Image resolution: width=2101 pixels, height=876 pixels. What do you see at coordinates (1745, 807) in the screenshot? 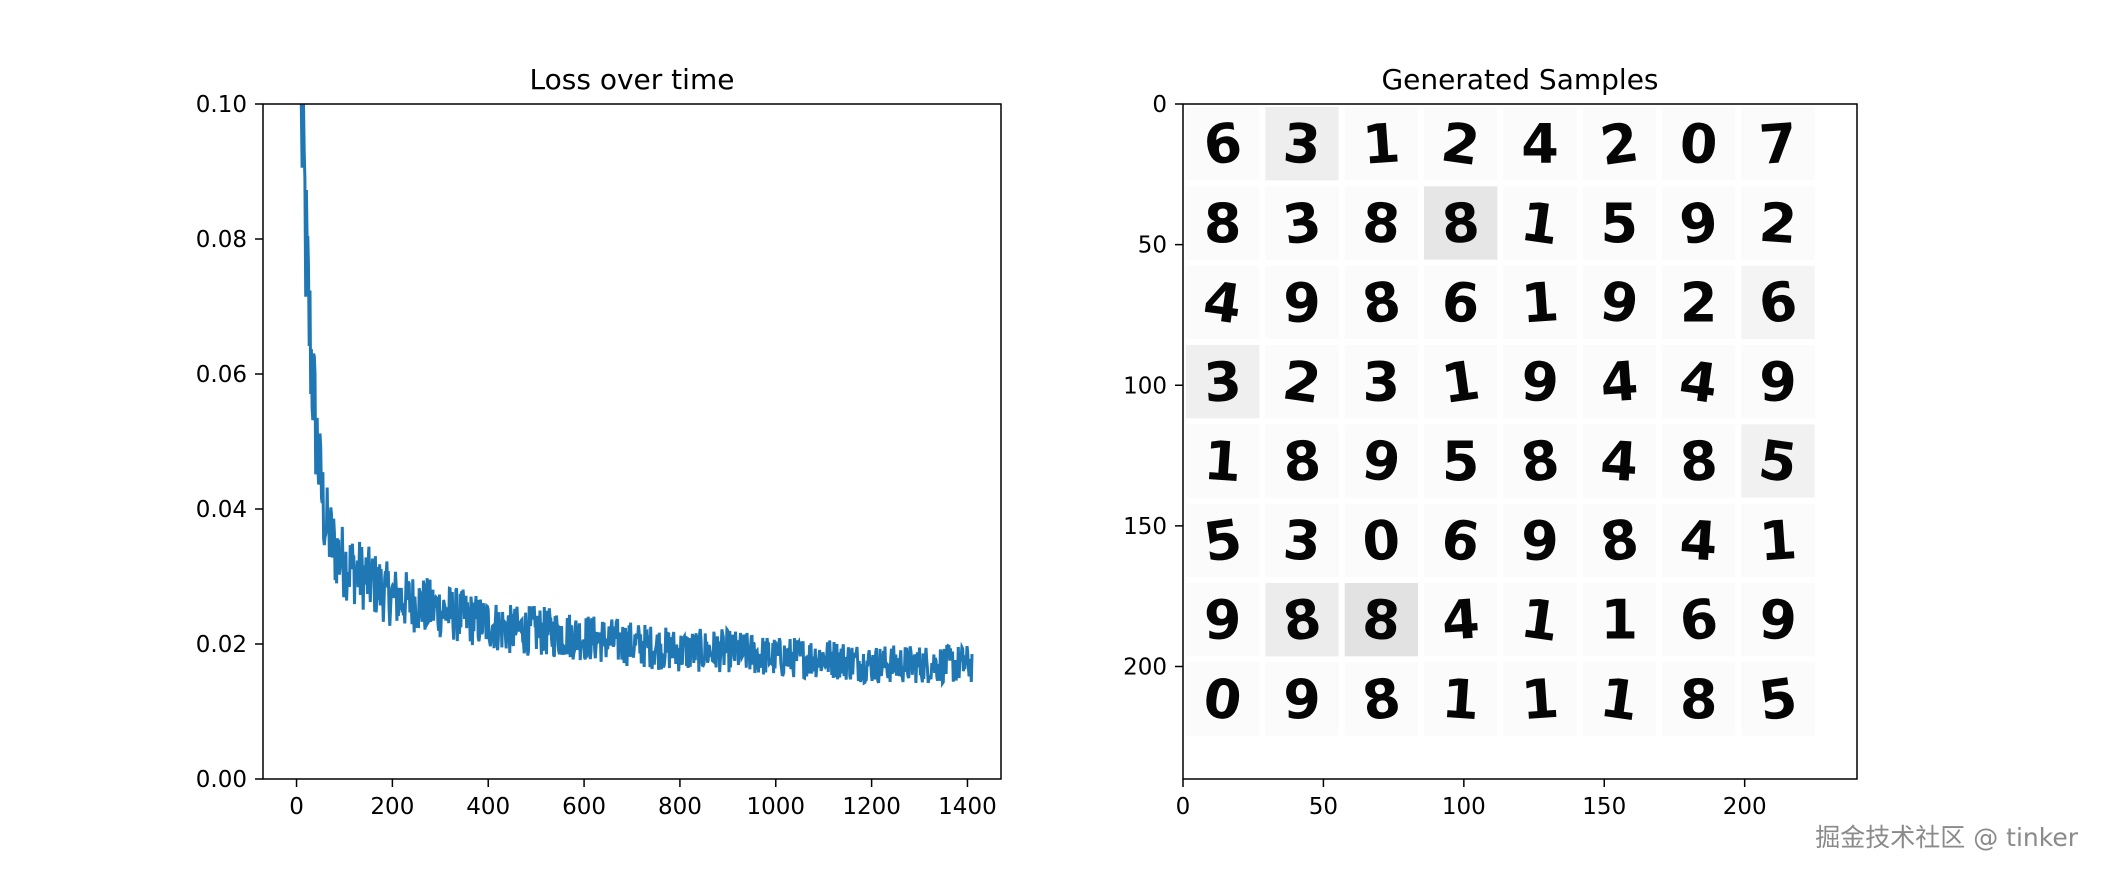
I see `samples-x-tick-label: 200` at bounding box center [1745, 807].